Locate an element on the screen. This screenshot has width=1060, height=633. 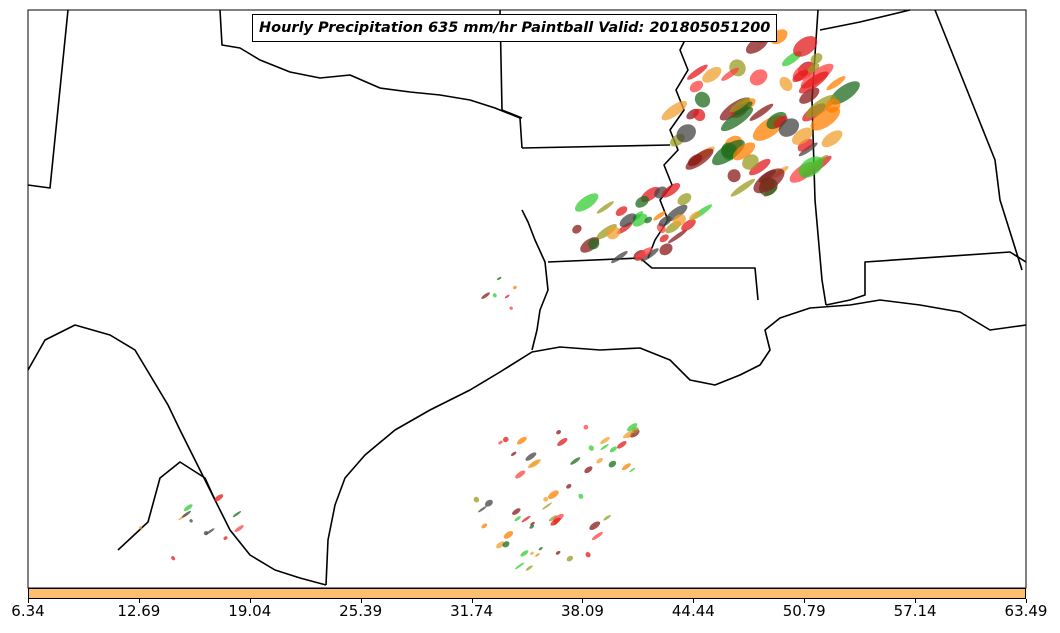
colorbar-tick-label: 50.79 is located at coordinates (804, 611).